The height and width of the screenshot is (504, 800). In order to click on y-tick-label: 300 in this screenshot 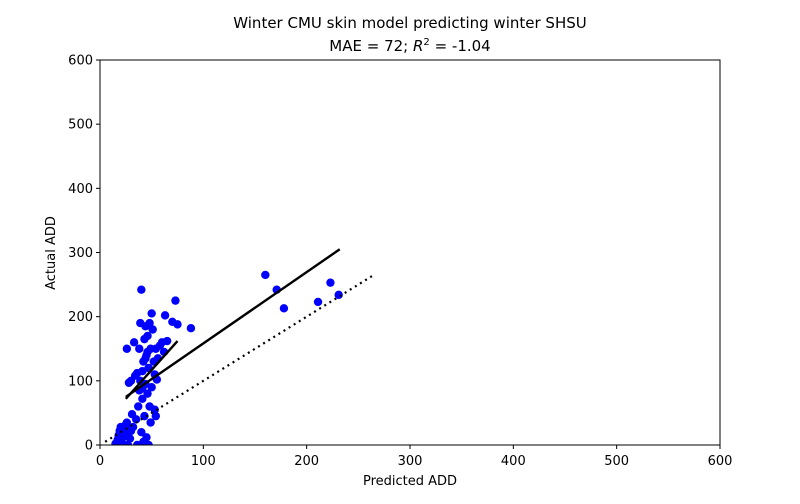, I will do `click(80, 253)`.